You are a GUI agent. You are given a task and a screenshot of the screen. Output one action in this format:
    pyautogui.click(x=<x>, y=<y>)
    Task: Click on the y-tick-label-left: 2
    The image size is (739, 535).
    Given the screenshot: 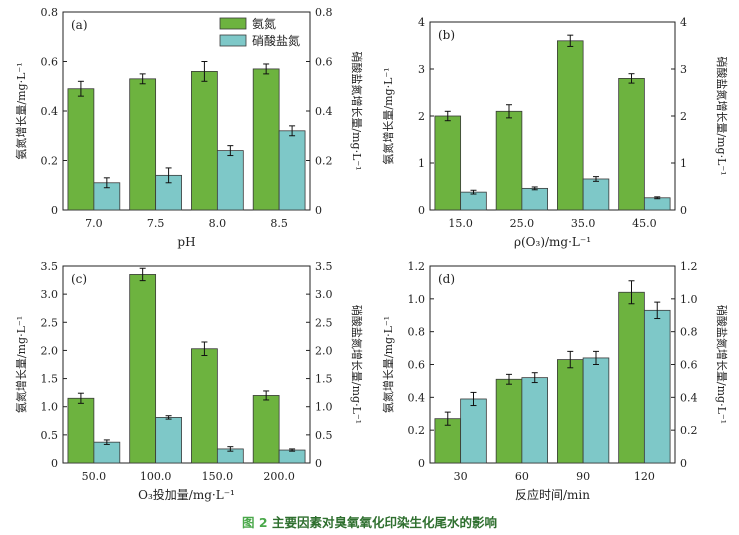 What is the action you would take?
    pyautogui.click(x=421, y=116)
    